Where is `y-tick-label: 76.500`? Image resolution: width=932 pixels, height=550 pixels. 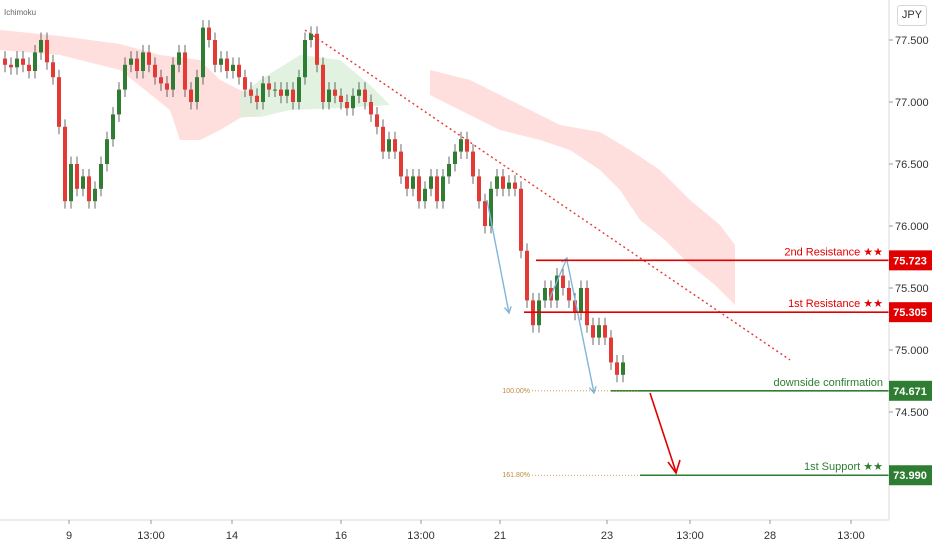 y-tick-label: 76.500 is located at coordinates (912, 165).